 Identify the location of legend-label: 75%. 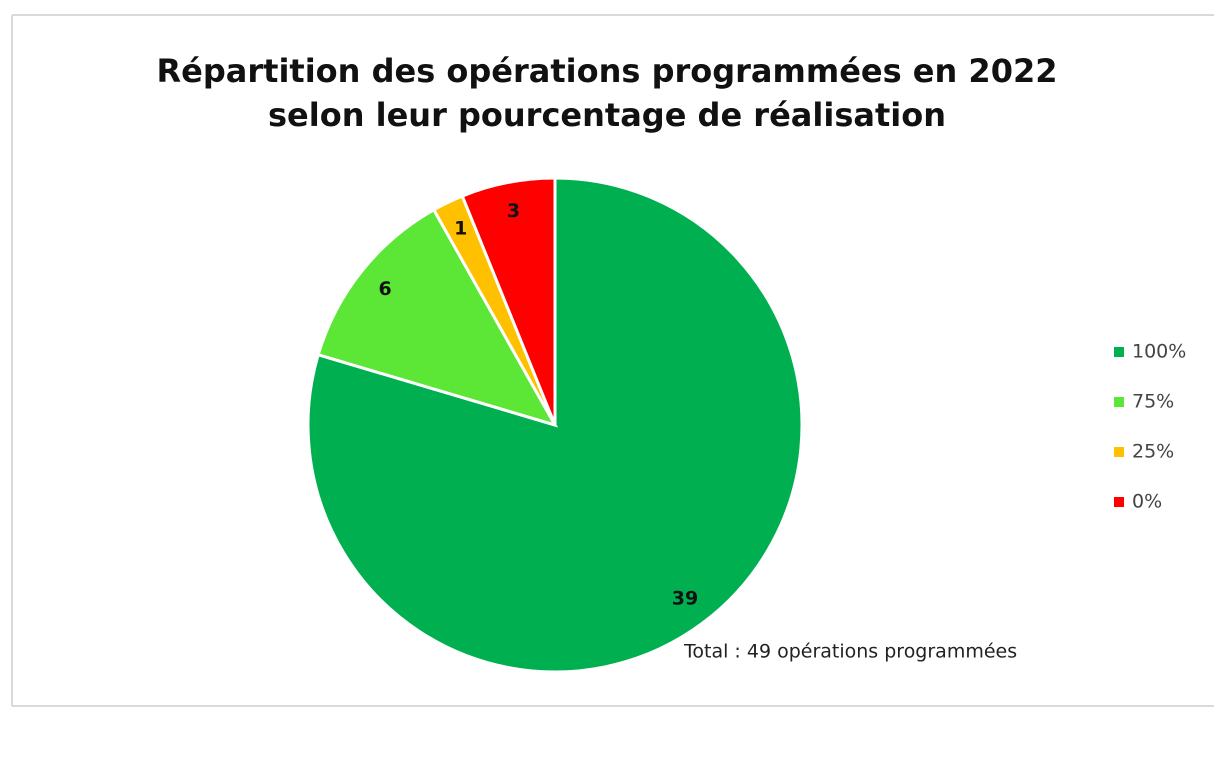
(1153, 402).